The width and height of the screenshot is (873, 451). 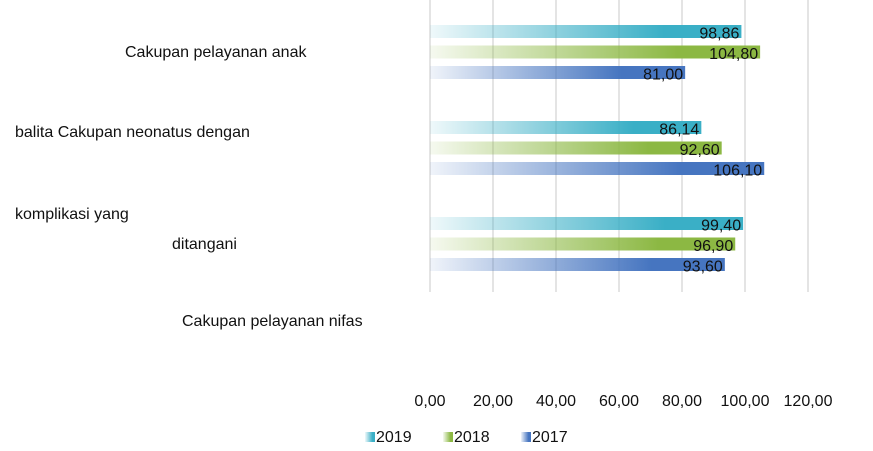 I want to click on x-tick-label: 120,00, so click(x=808, y=401).